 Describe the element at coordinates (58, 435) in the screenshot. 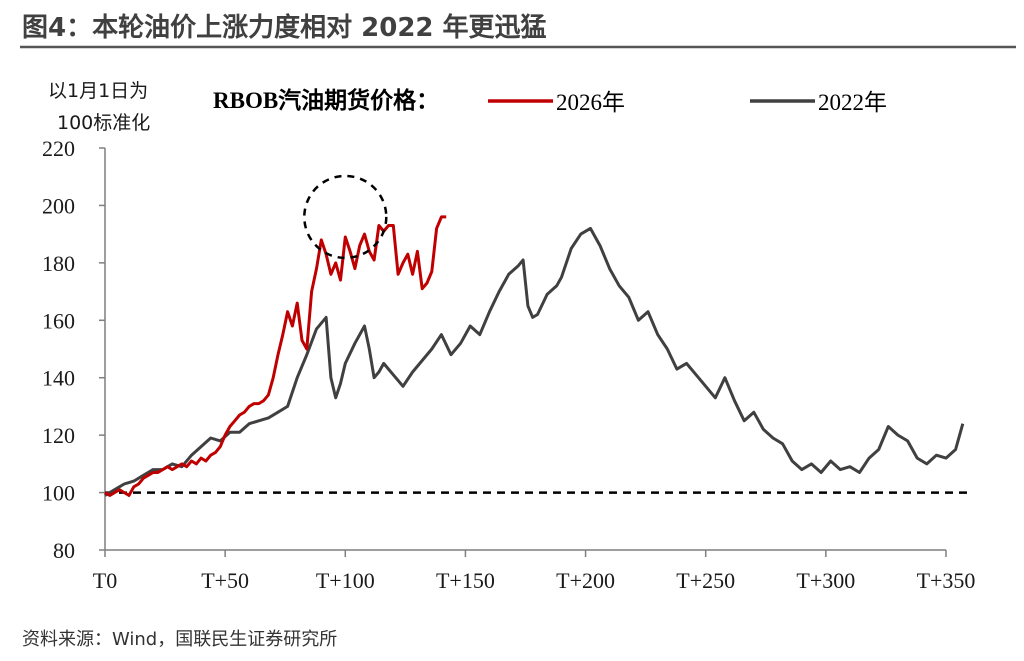

I see `y-tick-label: 120` at that location.